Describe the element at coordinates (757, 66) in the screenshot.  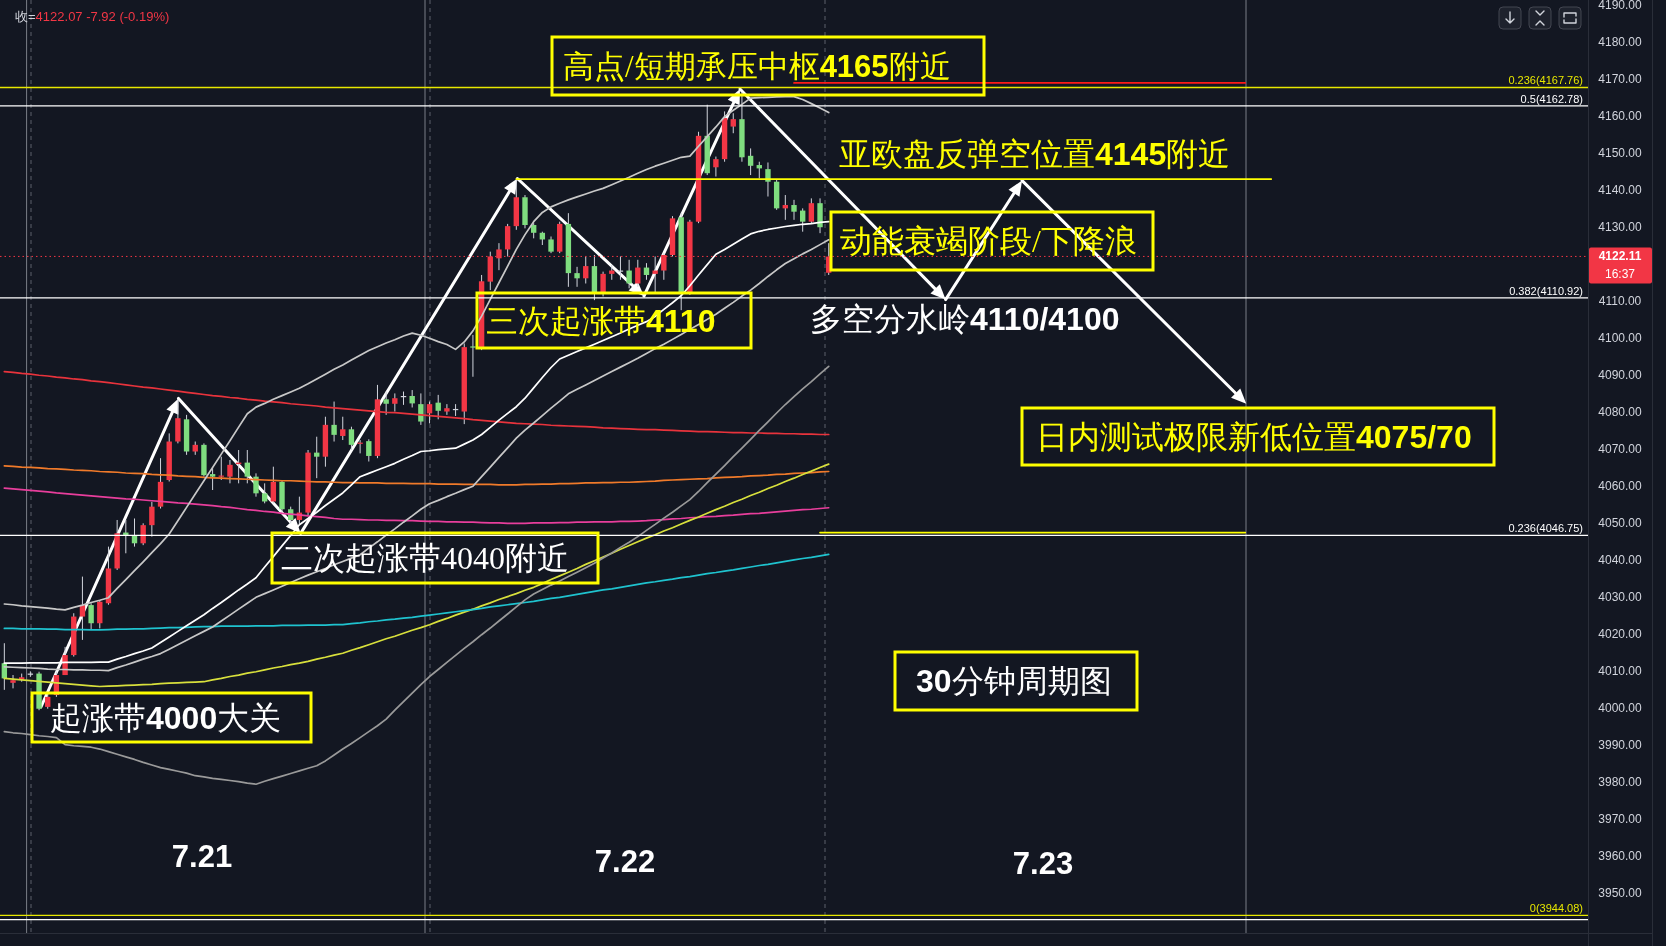
I see `annotation: 高点/短期承压中枢4165附近` at that location.